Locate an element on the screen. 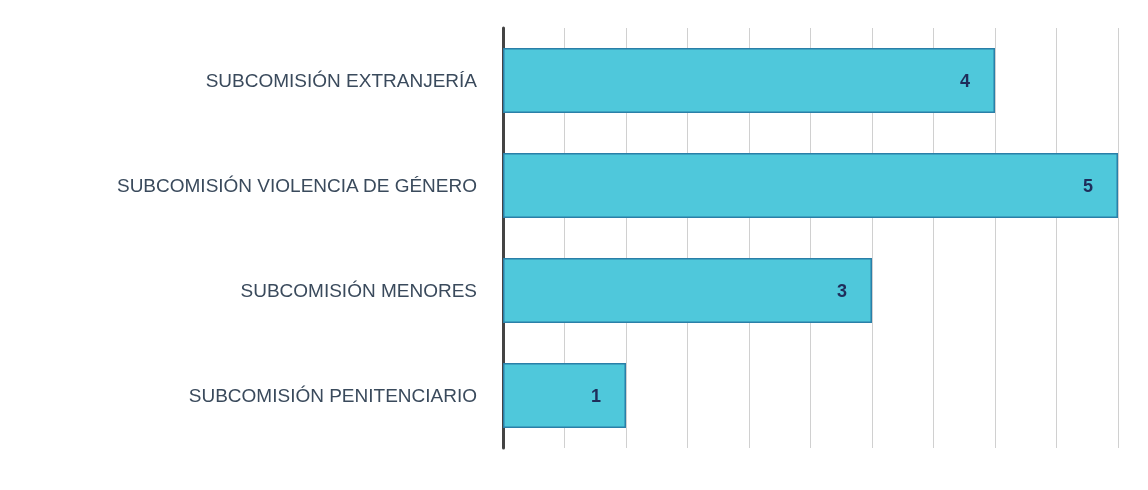 The image size is (1148, 490). data-label: 3 is located at coordinates (841, 290).